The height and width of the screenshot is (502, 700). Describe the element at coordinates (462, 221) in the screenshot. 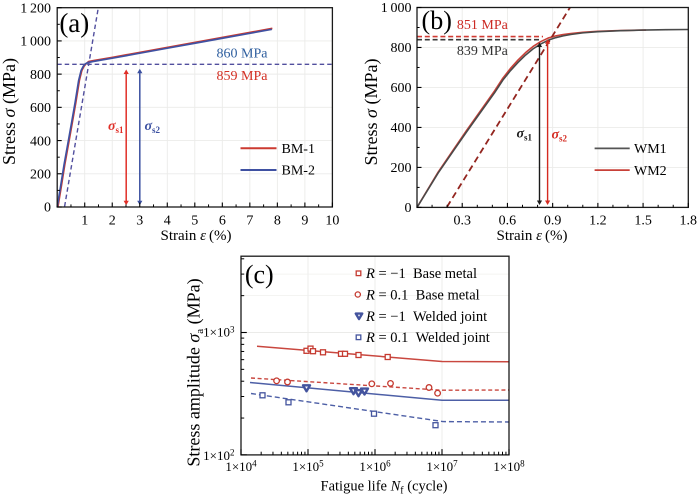

I see `svg-text: 0.3` at that location.